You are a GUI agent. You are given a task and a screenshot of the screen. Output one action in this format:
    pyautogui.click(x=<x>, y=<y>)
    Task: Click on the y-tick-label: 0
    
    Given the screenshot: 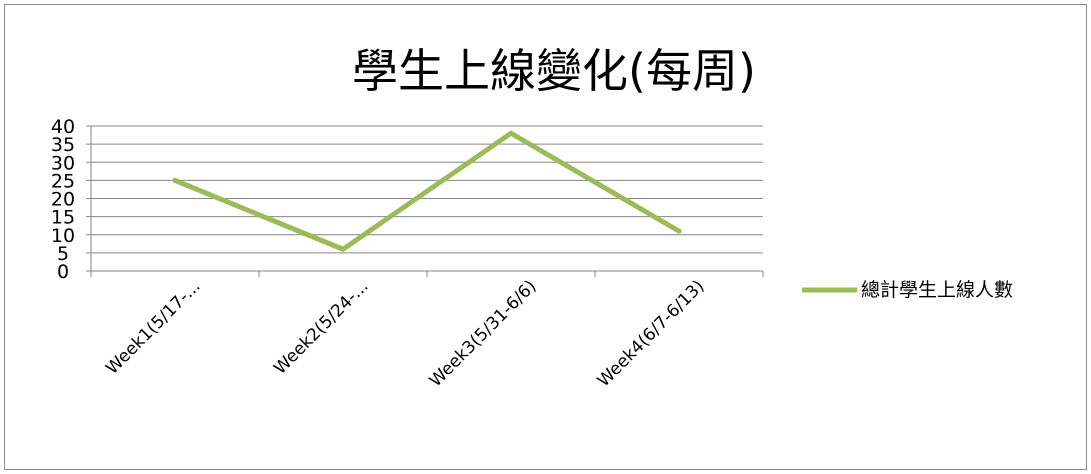 What is the action you would take?
    pyautogui.click(x=63, y=272)
    